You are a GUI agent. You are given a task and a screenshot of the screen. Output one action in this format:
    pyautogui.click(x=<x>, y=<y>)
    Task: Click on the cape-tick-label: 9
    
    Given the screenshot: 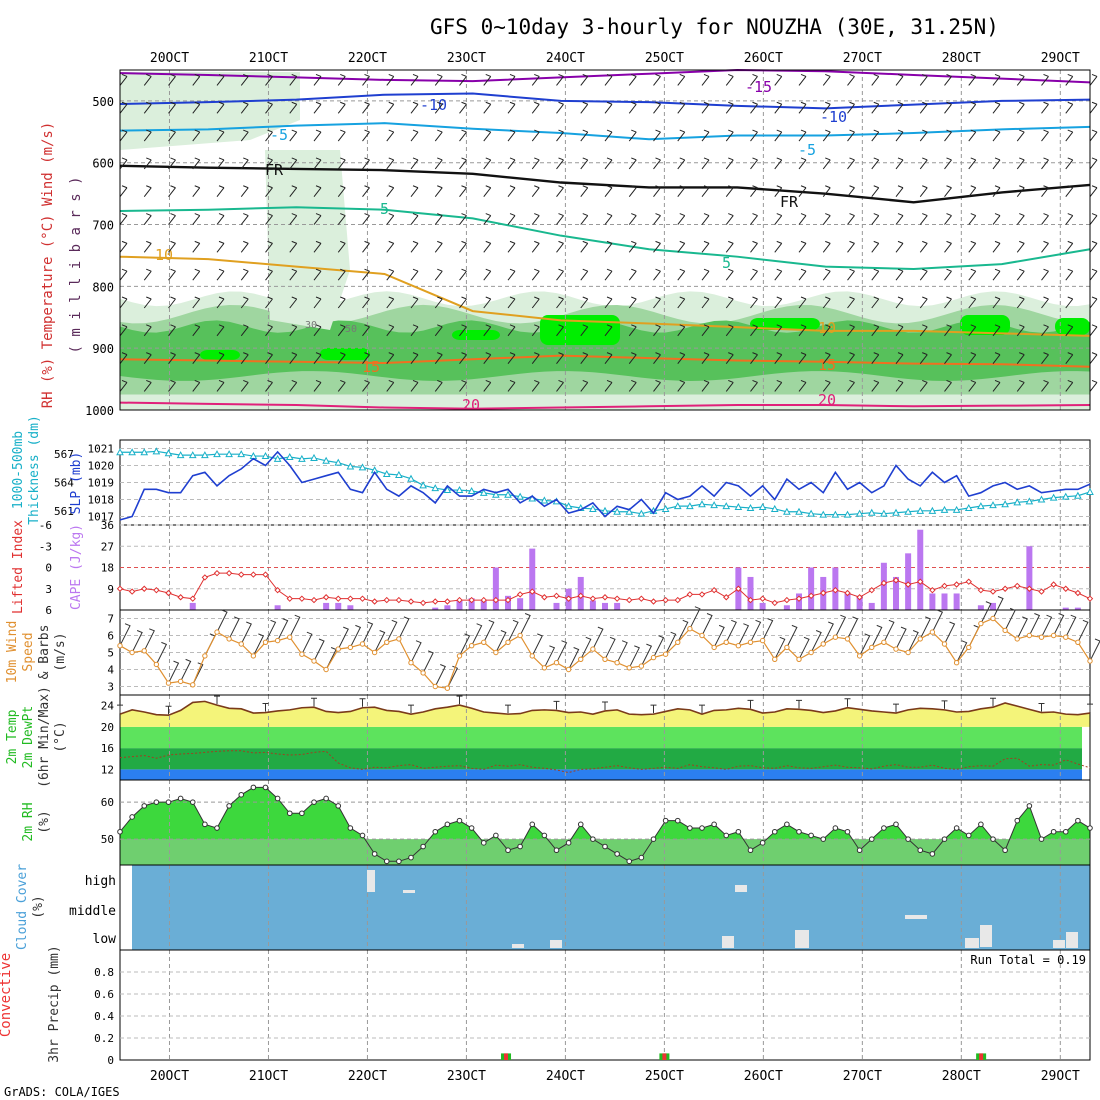 What is the action you would take?
    pyautogui.click(x=110, y=589)
    